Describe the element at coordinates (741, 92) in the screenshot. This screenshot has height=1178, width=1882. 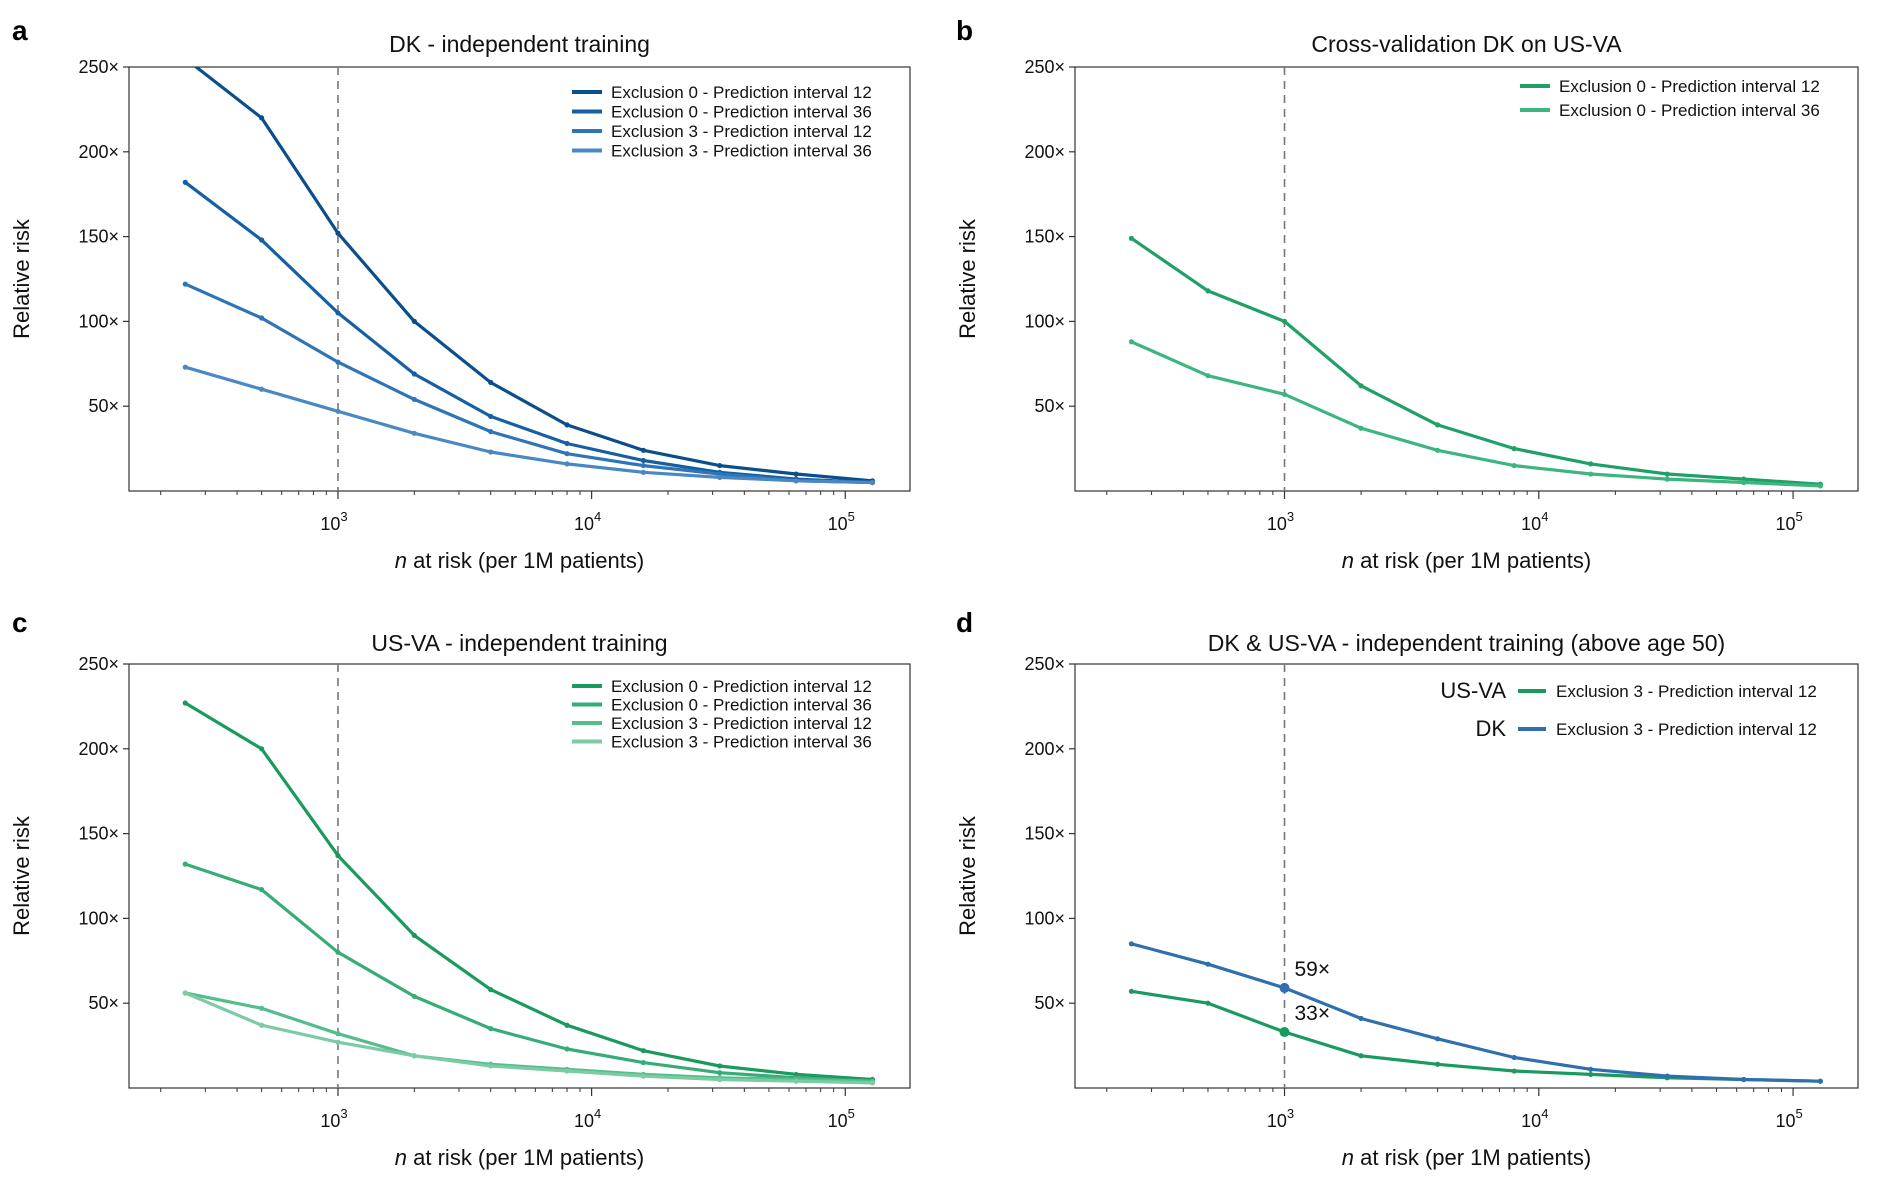
I see `legend-entry: Exclusion 0 - Prediction interval 12` at that location.